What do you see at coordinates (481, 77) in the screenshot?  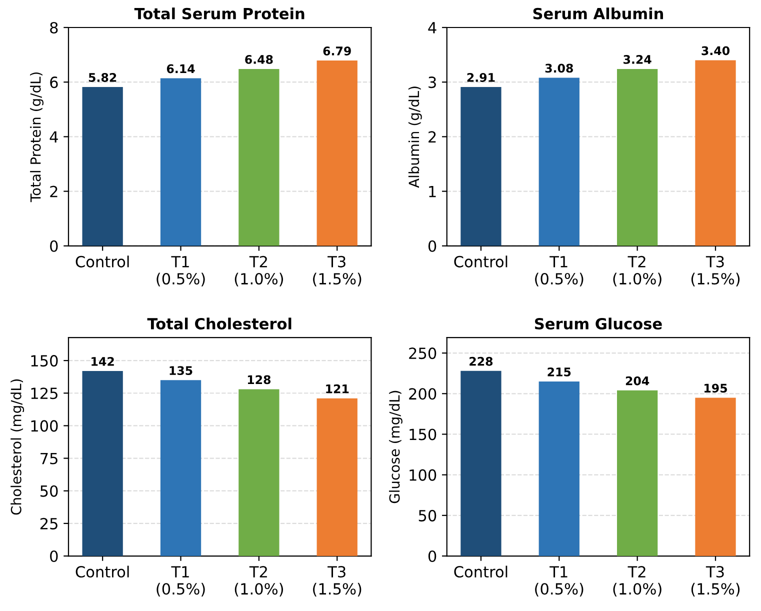 I see `data-label: 2.91` at bounding box center [481, 77].